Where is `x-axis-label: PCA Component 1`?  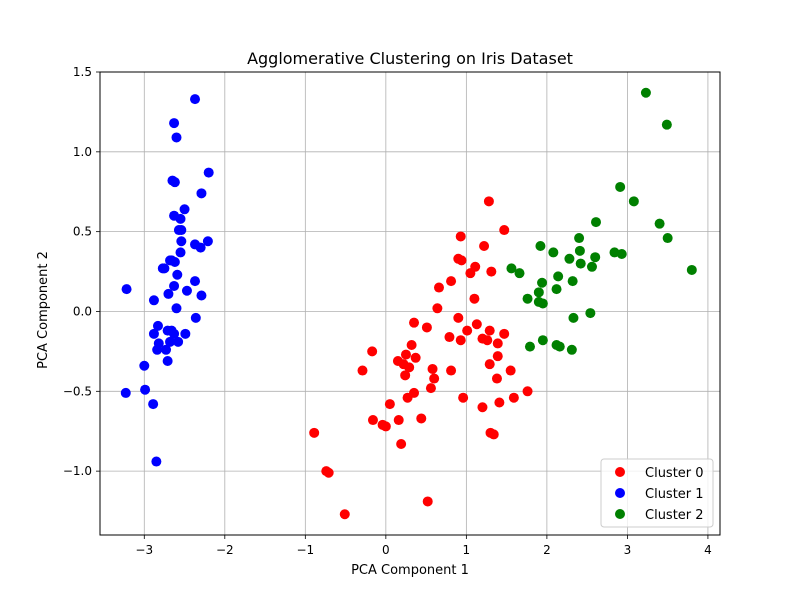 x-axis-label: PCA Component 1 is located at coordinates (410, 570).